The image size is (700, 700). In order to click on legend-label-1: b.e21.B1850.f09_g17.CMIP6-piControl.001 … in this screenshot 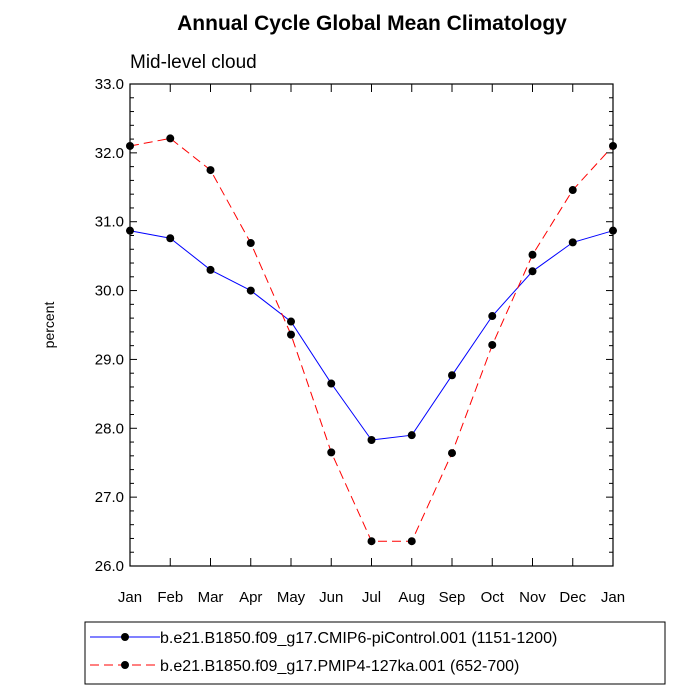, I will do `click(358, 638)`.